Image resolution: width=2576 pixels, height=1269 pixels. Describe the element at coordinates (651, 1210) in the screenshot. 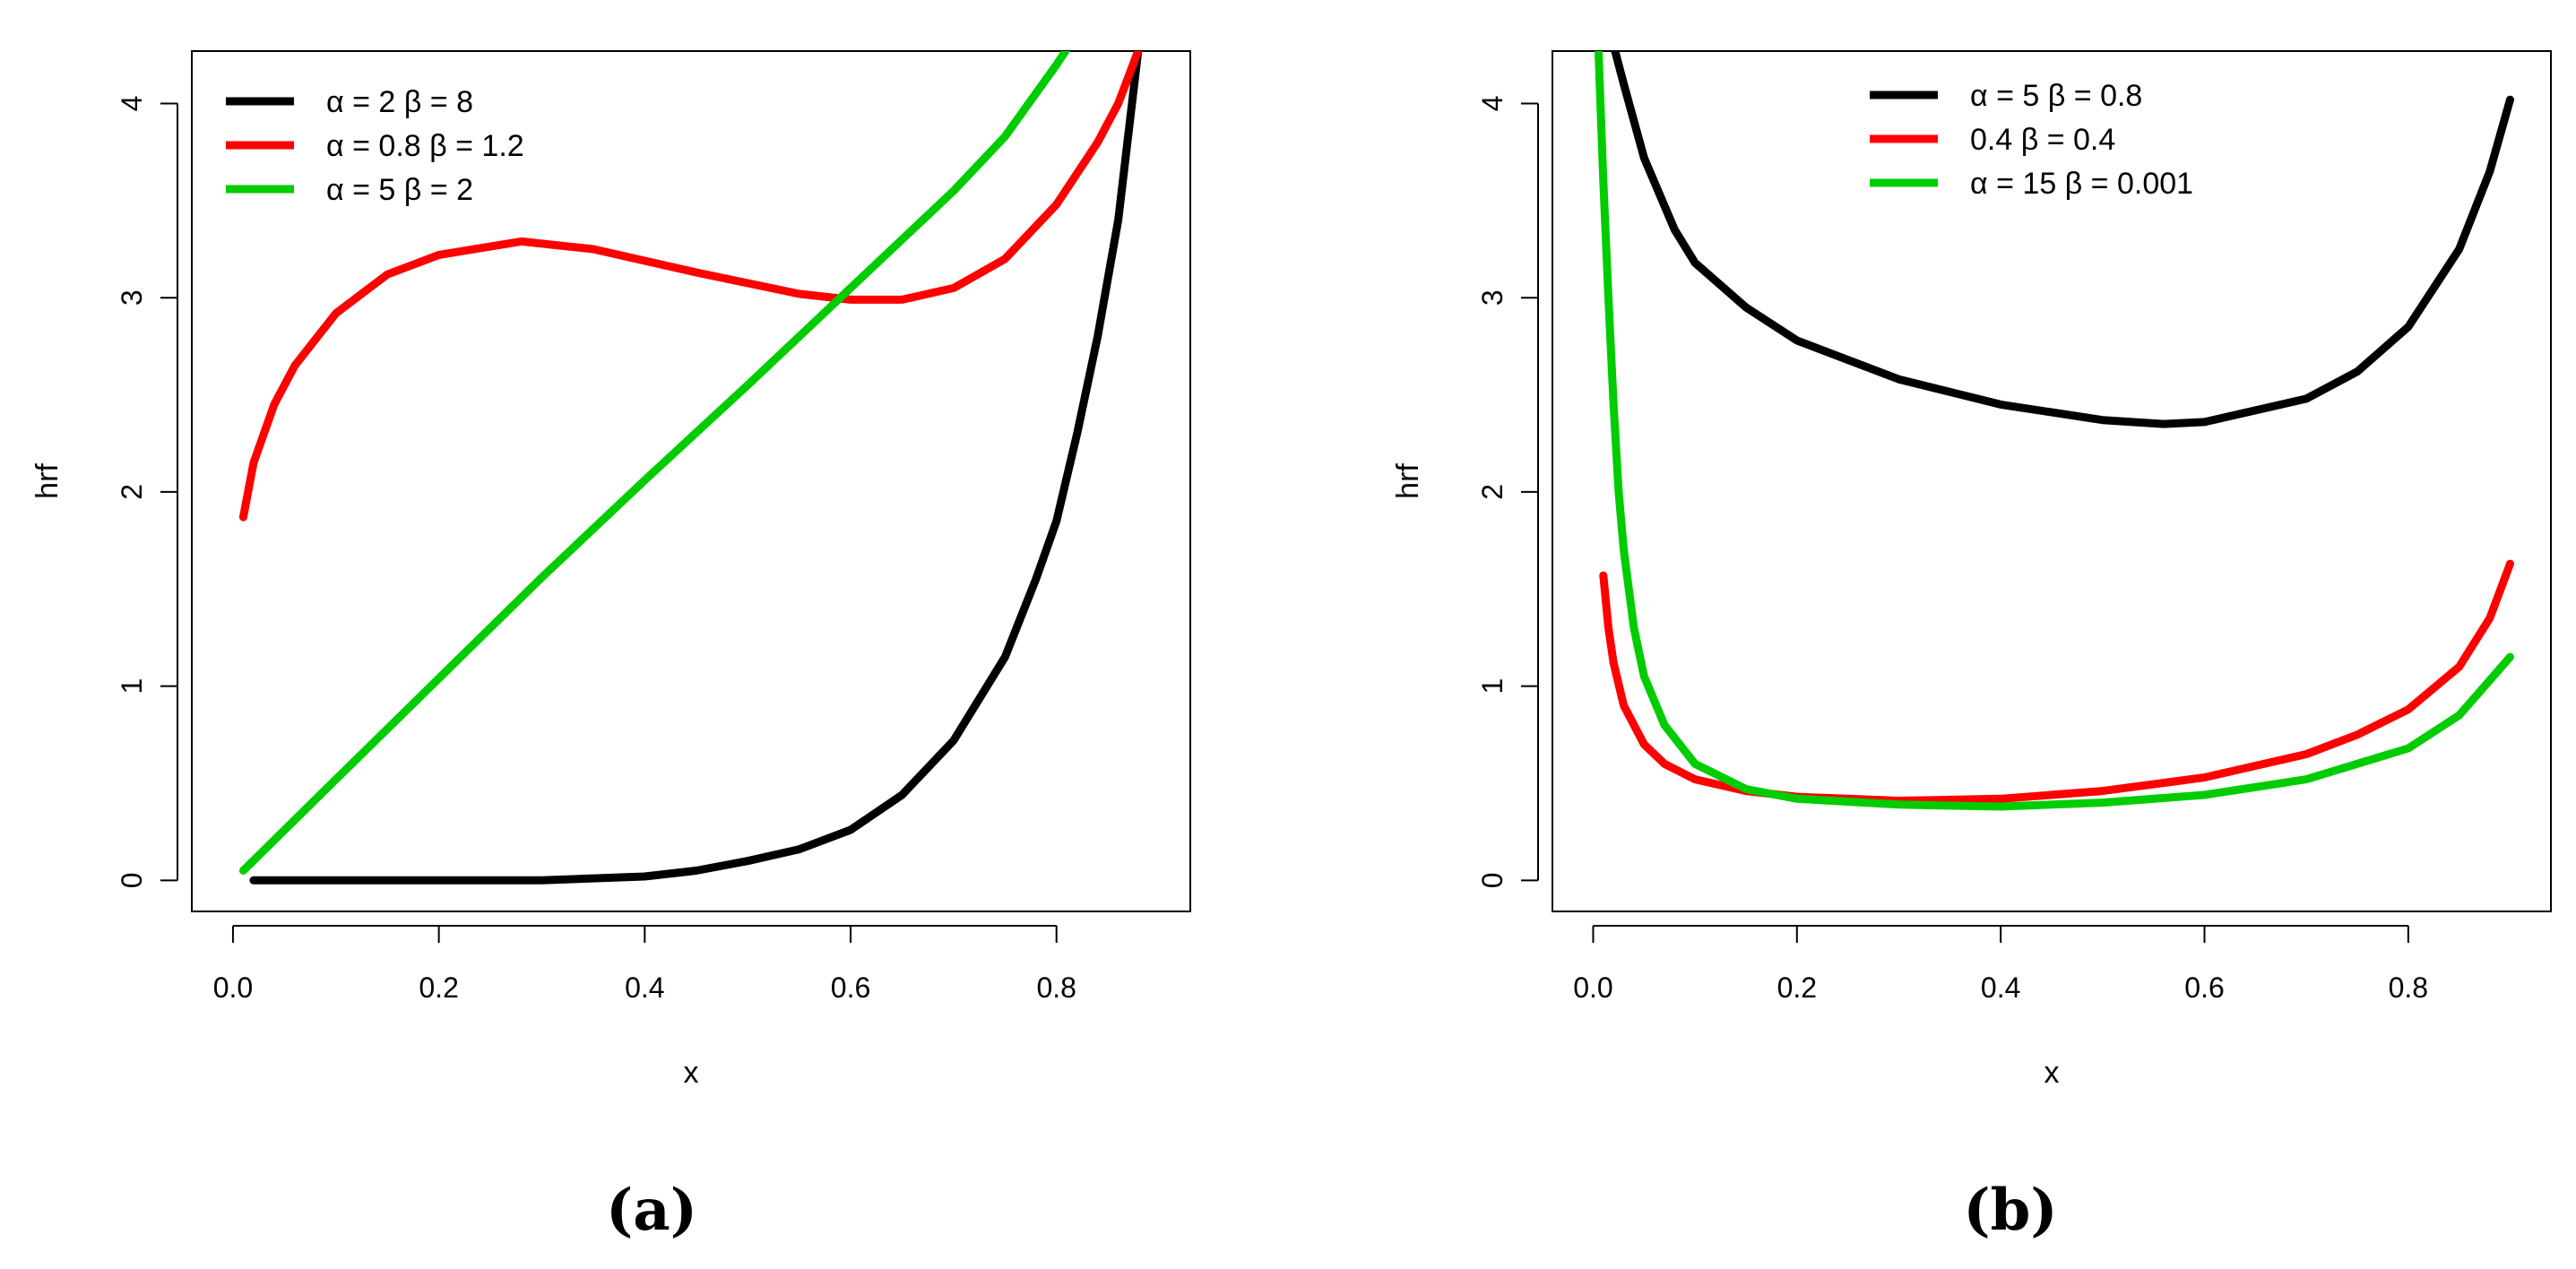

I see `panel-label-a: (a)` at that location.